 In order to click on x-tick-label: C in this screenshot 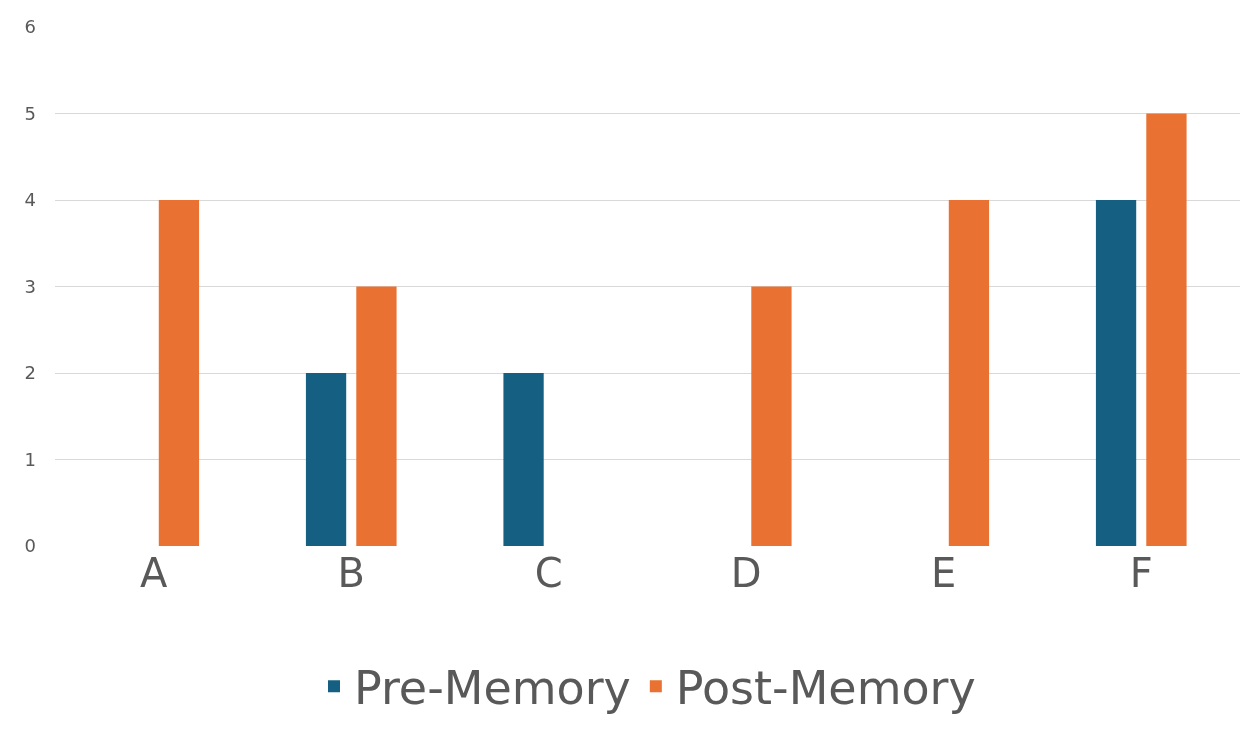, I will do `click(548, 573)`.